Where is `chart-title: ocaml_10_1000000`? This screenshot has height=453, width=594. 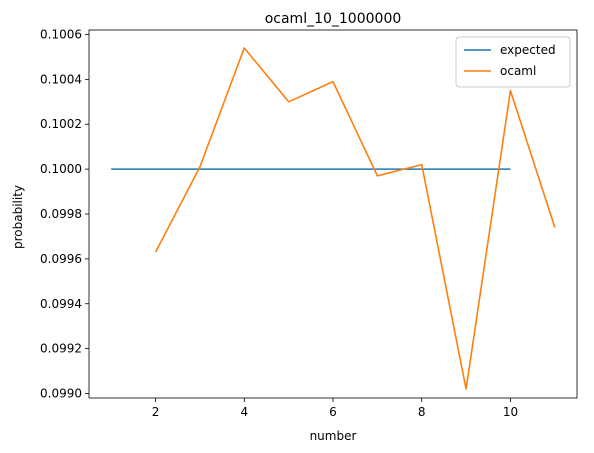 chart-title: ocaml_10_1000000 is located at coordinates (333, 19).